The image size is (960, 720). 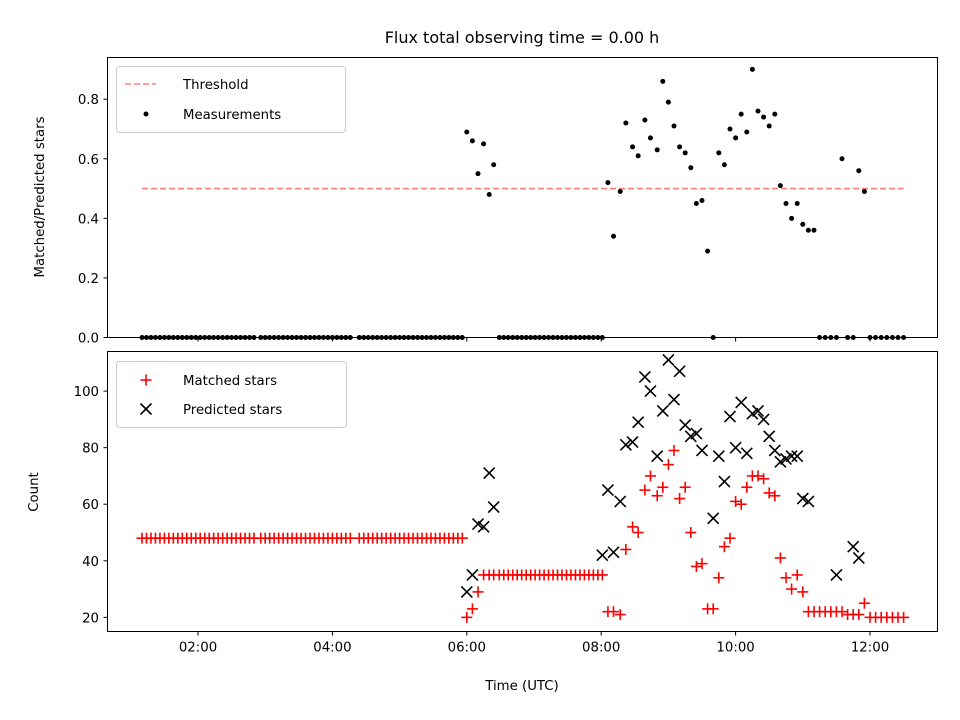 What do you see at coordinates (90, 562) in the screenshot?
I see `bottom-y-tick-label: 40` at bounding box center [90, 562].